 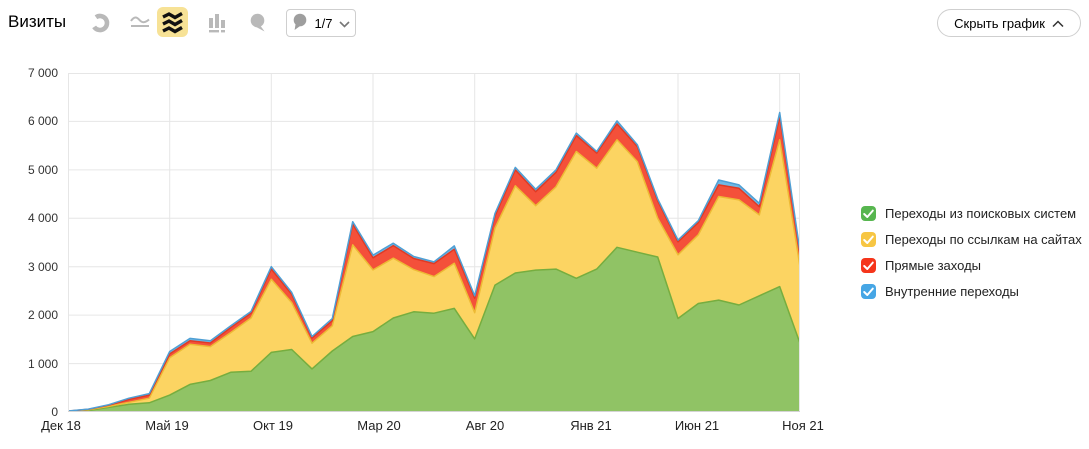 What do you see at coordinates (323, 23) in the screenshot?
I see `annotations-count: 1/7` at bounding box center [323, 23].